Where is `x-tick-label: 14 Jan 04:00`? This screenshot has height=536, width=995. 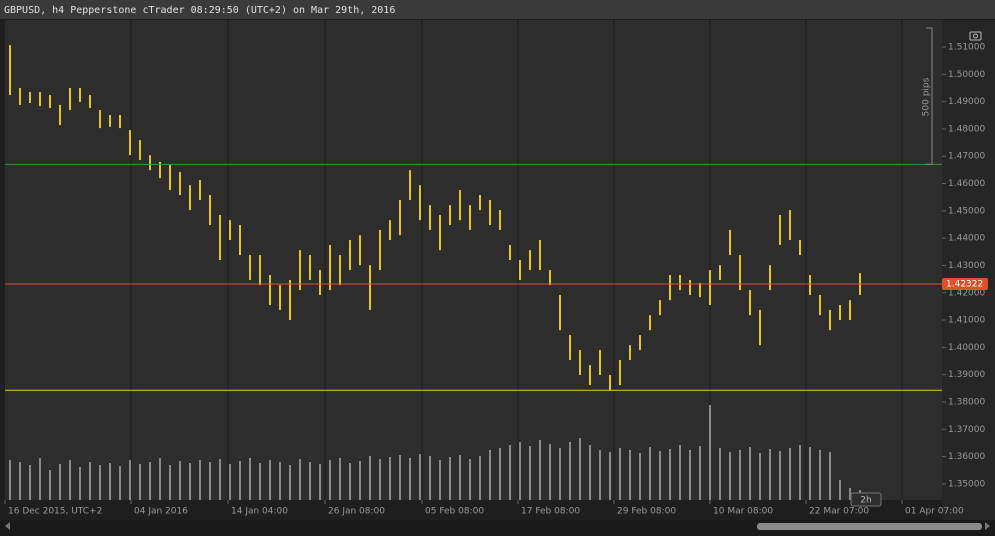 x-tick-label: 14 Jan 04:00 is located at coordinates (259, 512).